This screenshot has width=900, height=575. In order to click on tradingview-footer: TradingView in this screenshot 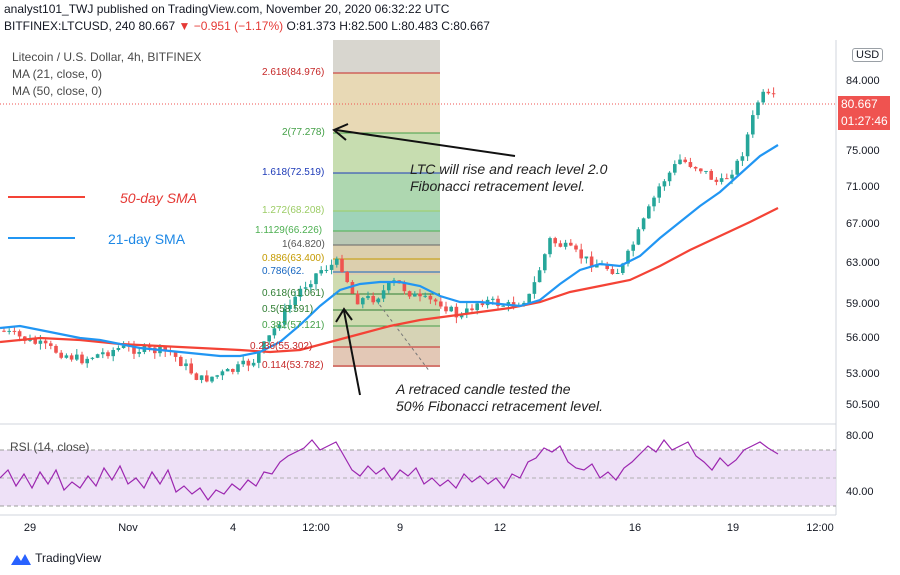, I will do `click(55, 558)`.